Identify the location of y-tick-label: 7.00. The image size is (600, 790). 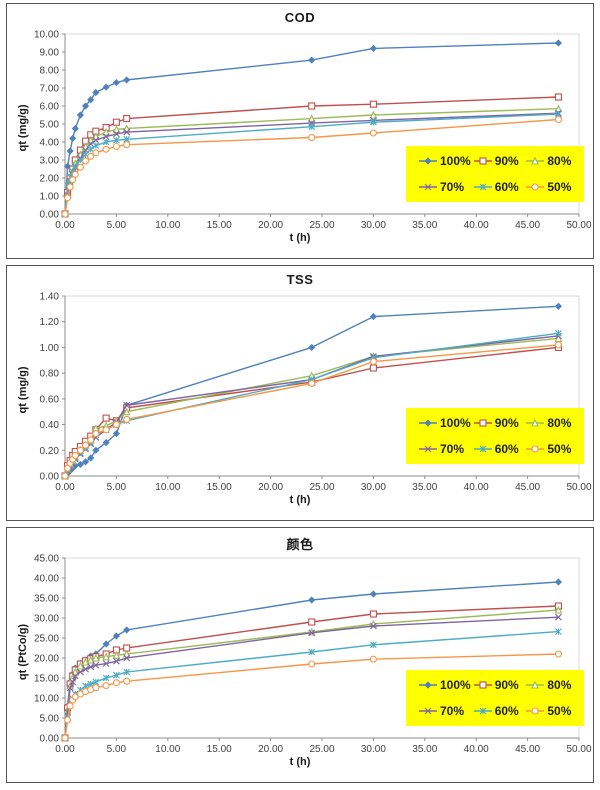
(50, 89).